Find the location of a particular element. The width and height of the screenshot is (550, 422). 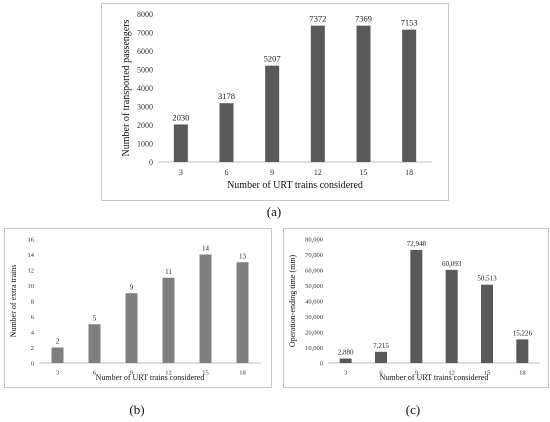

data-label: 11 is located at coordinates (168, 272).